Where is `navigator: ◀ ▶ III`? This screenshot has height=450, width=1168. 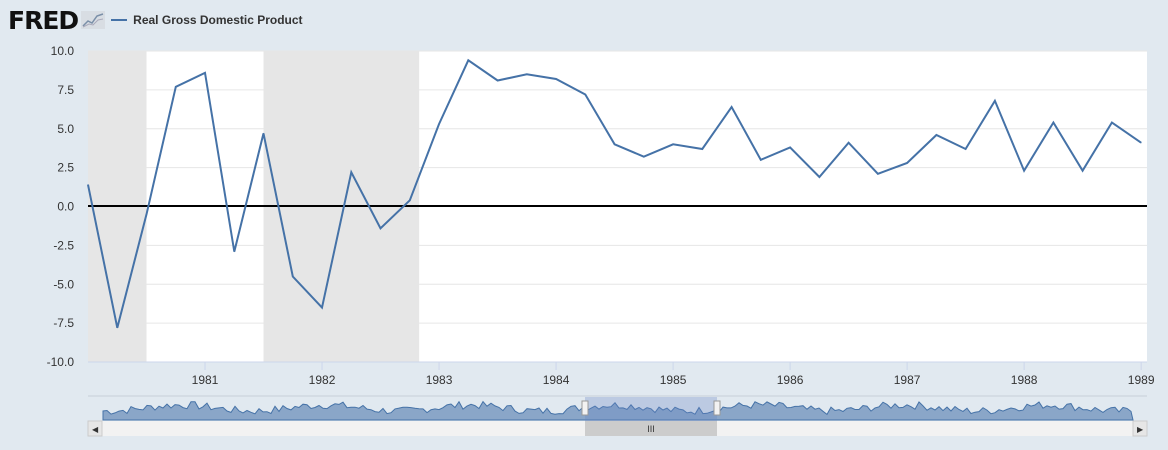 navigator: ◀ ▶ III is located at coordinates (617, 416).